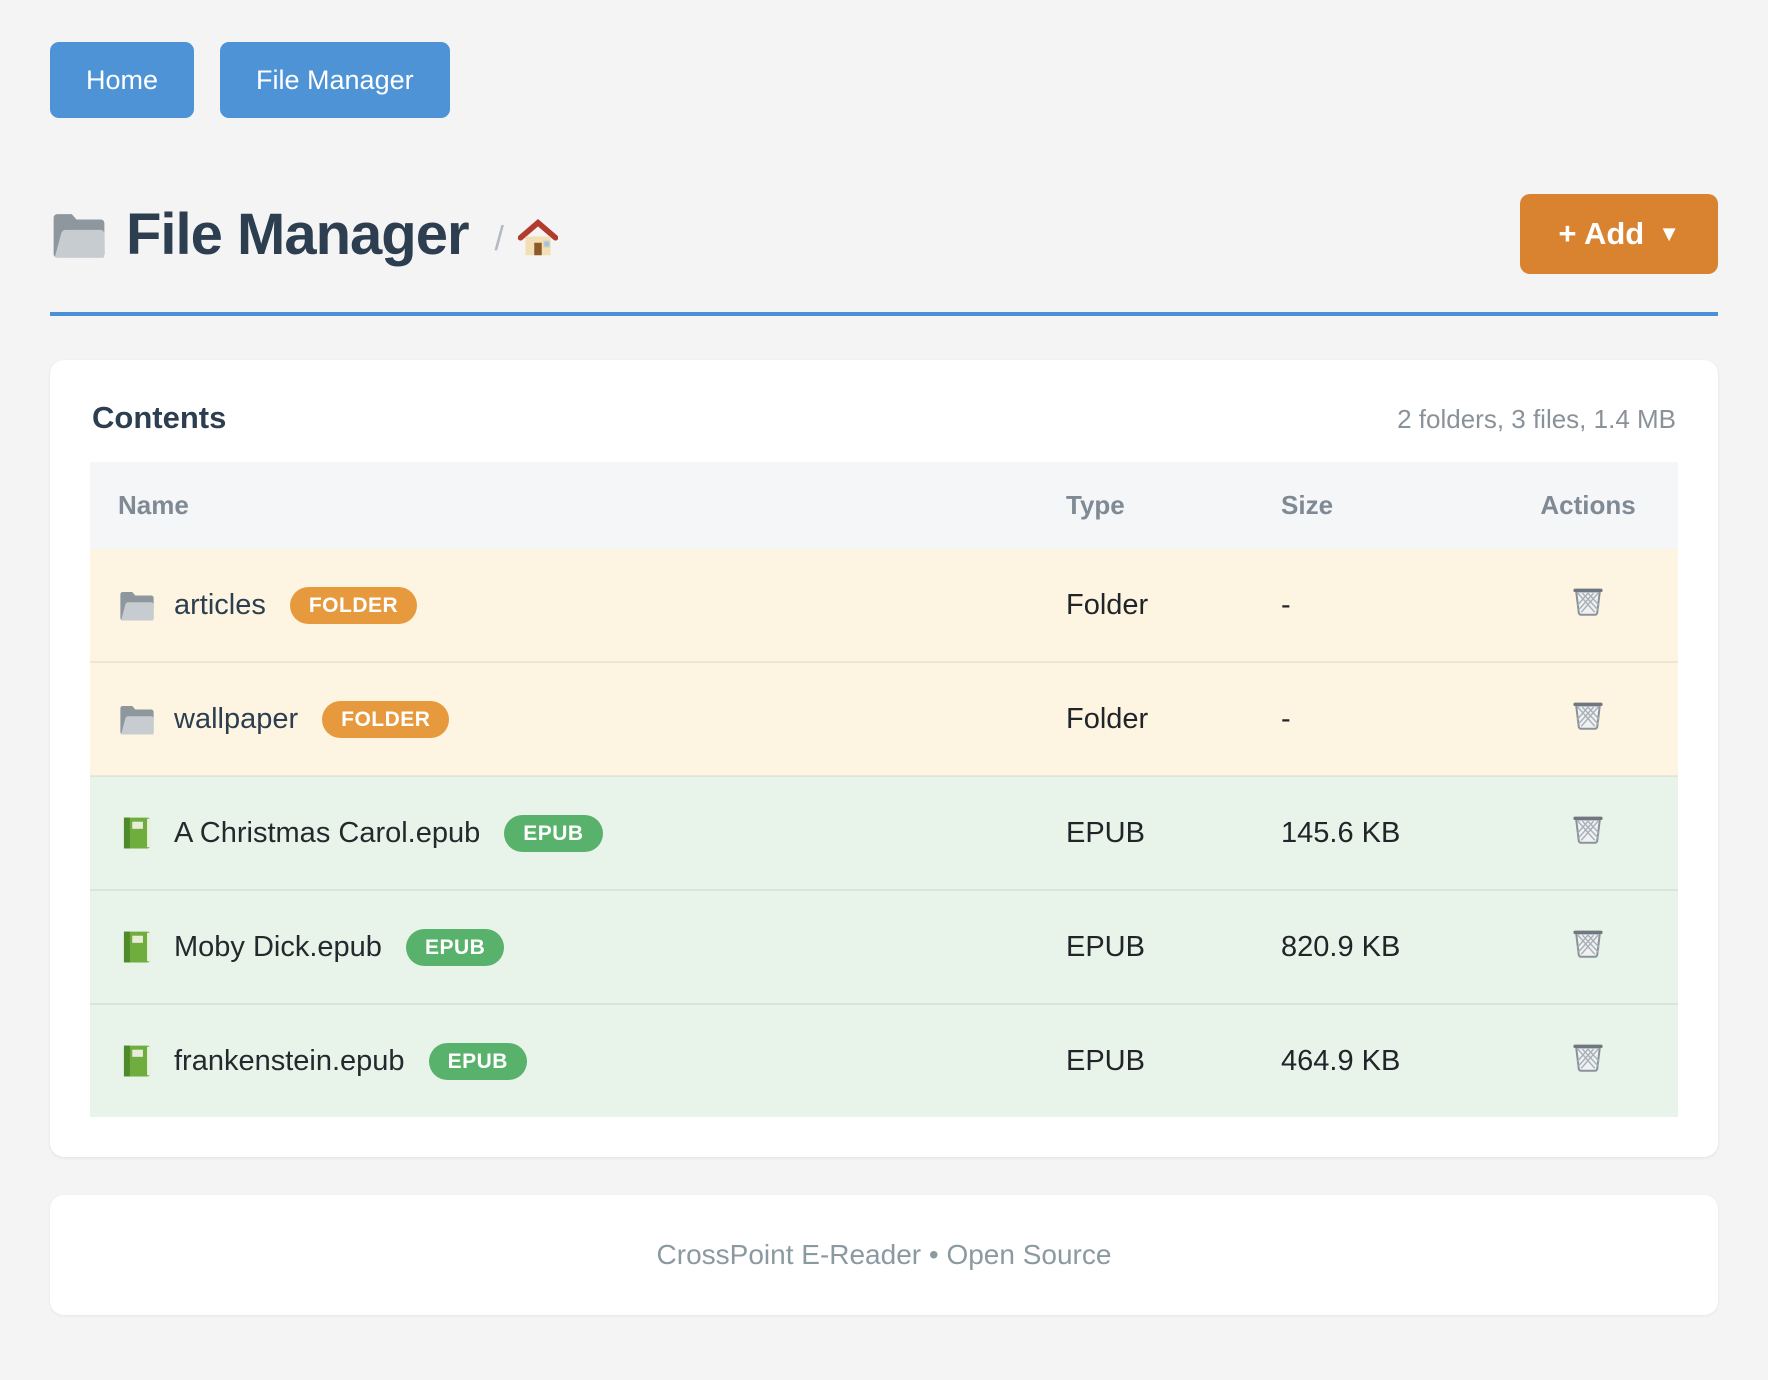 This screenshot has height=1380, width=1768. Describe the element at coordinates (564, 946) in the screenshot. I see `name-cell: Moby Dick.epub EPUB` at that location.